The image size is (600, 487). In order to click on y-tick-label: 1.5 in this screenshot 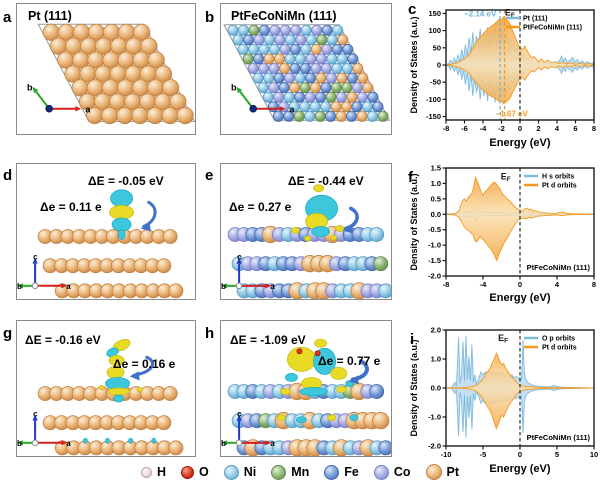, I will do `click(436, 168)`.